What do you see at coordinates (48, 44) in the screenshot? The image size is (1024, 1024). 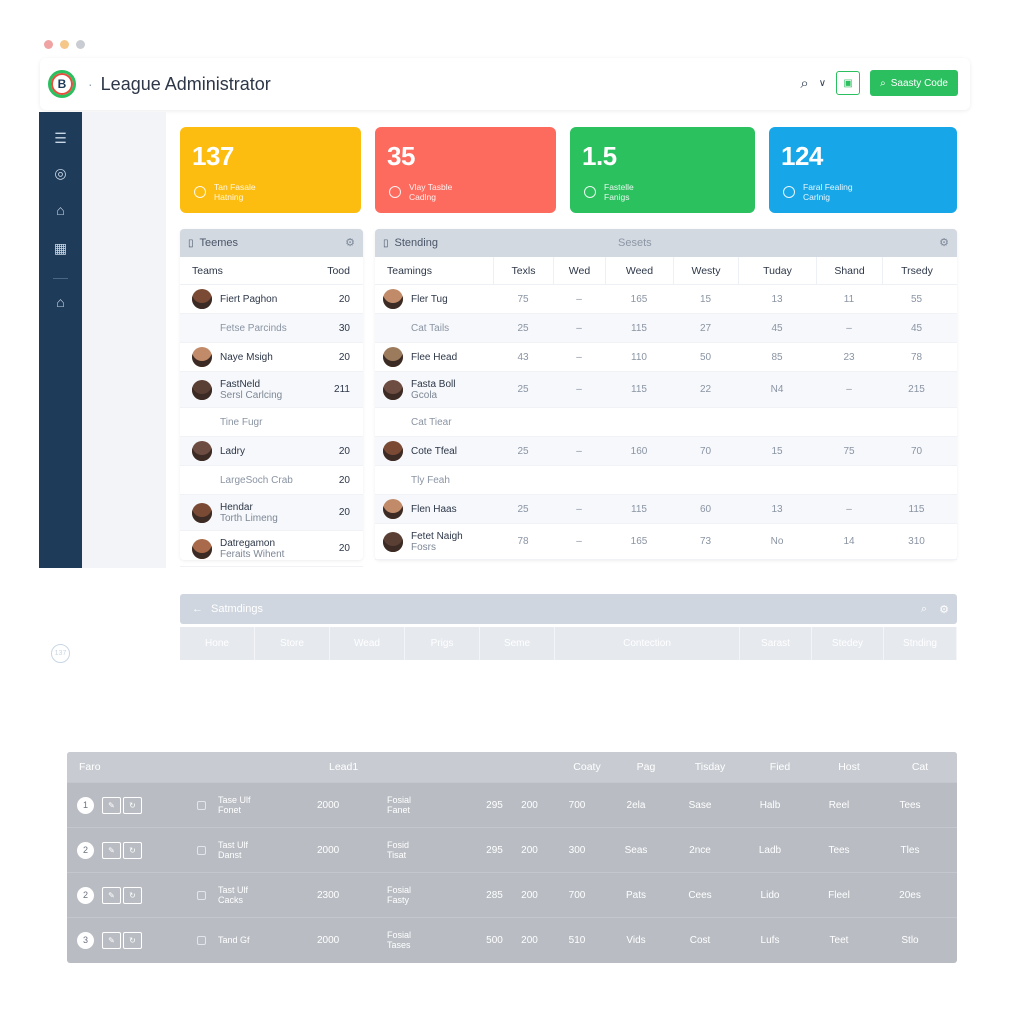 I see `window-dot-close` at bounding box center [48, 44].